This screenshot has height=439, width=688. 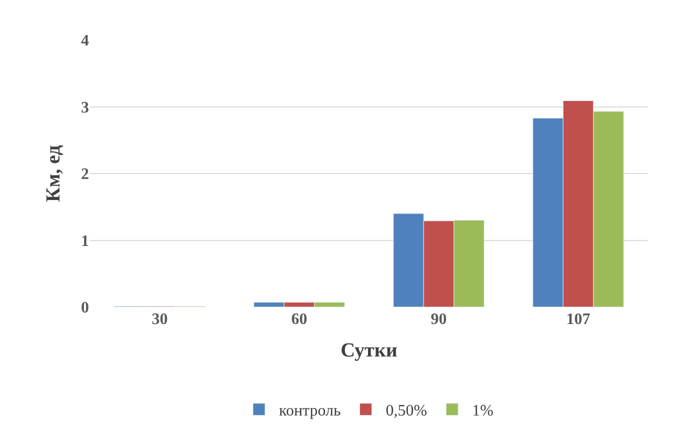 I want to click on legend-label: 0,50%, so click(x=407, y=411).